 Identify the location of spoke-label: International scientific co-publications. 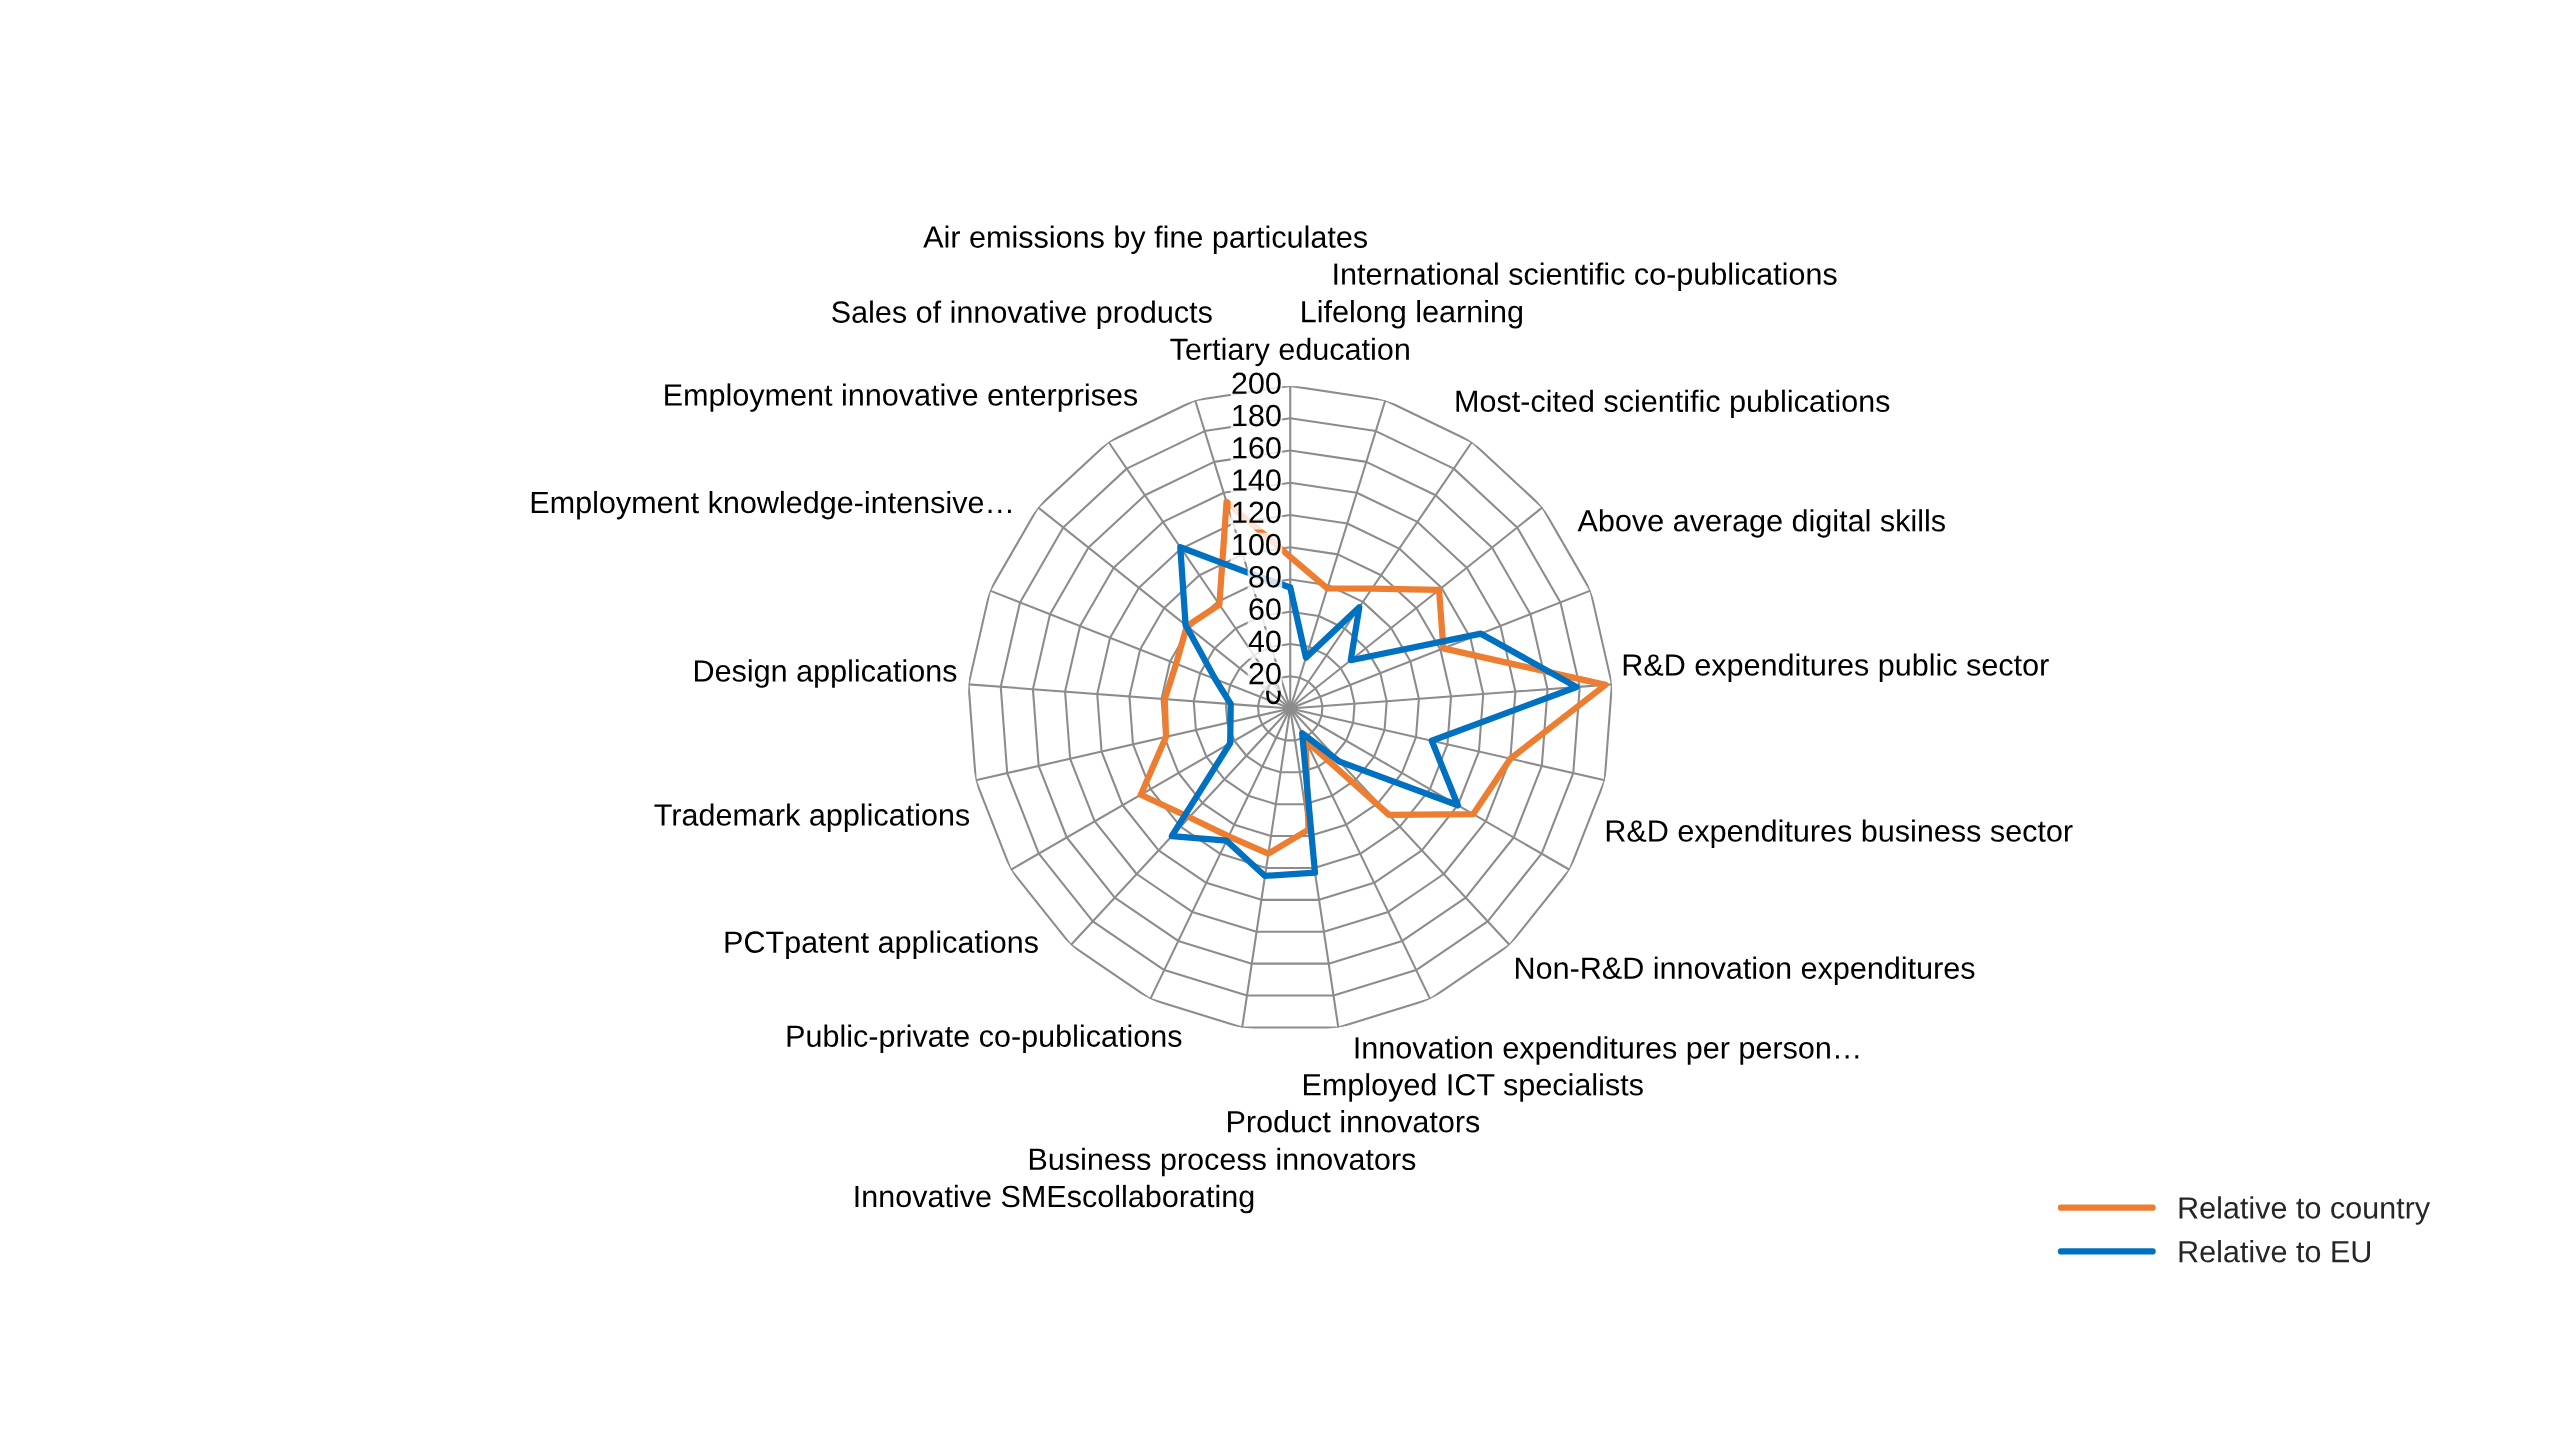
(1585, 276).